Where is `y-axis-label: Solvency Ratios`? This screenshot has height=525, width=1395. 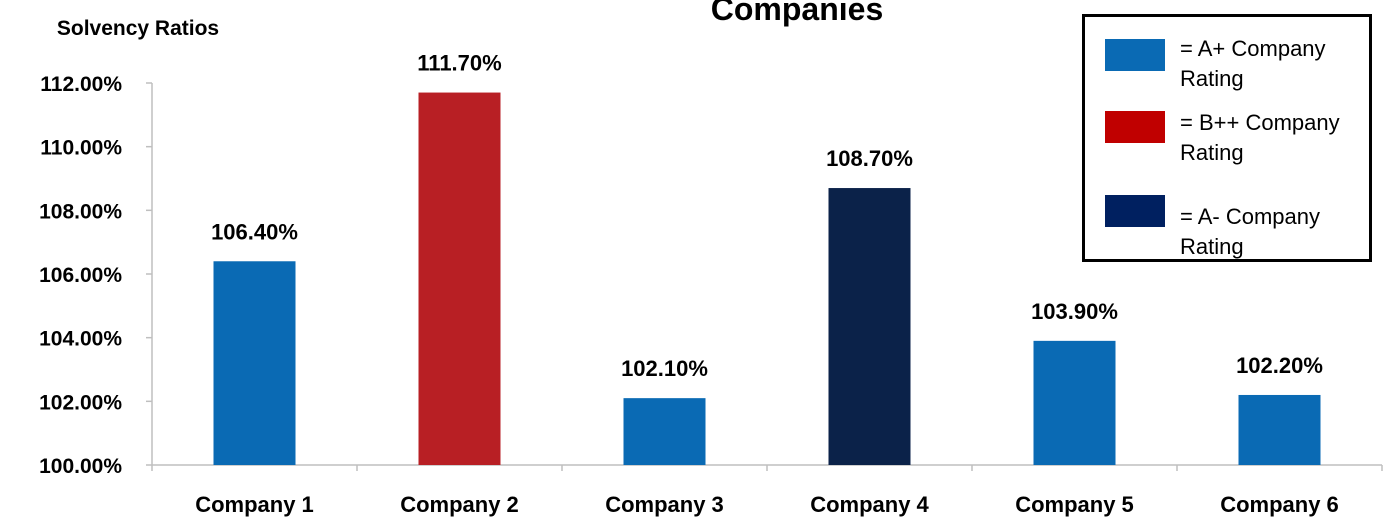
y-axis-label: Solvency Ratios is located at coordinates (138, 28).